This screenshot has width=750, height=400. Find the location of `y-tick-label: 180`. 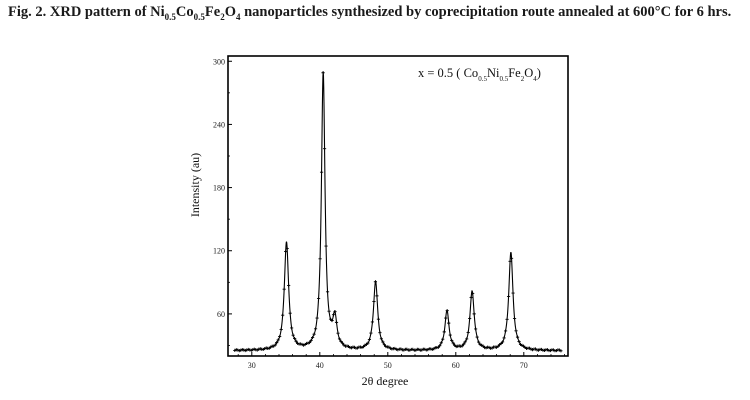

y-tick-label: 180 is located at coordinates (219, 188).